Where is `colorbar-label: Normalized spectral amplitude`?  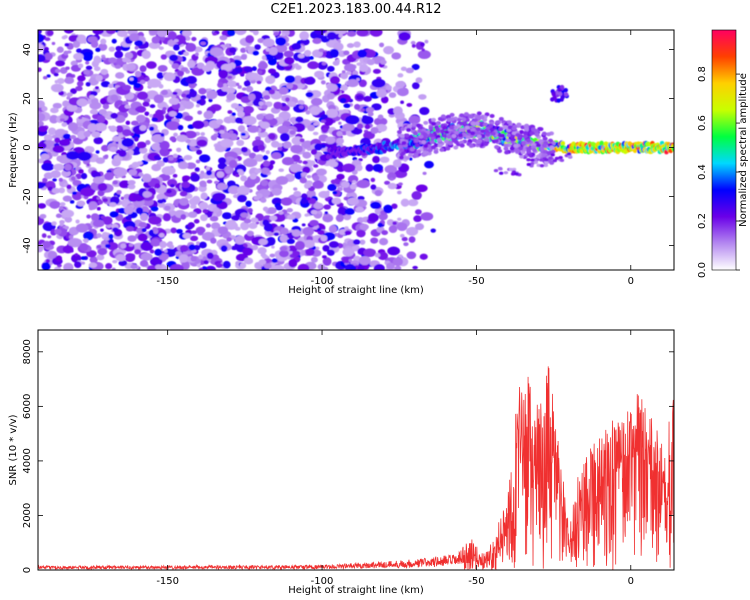
colorbar-label: Normalized spectral amplitude is located at coordinates (743, 150).